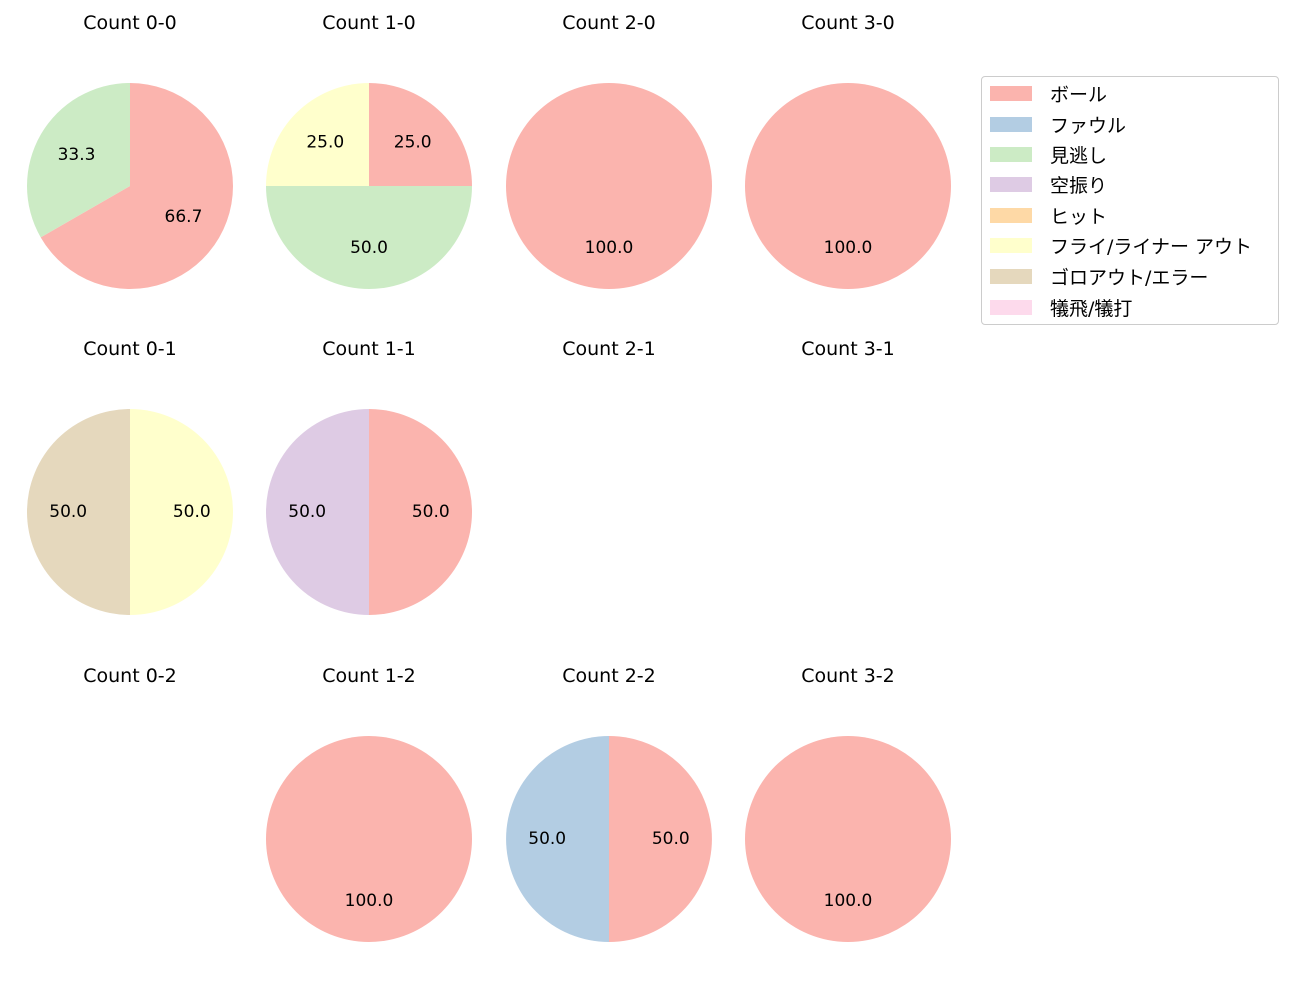 The width and height of the screenshot is (1300, 1000). I want to click on legend-label: ファウル, so click(1088, 125).